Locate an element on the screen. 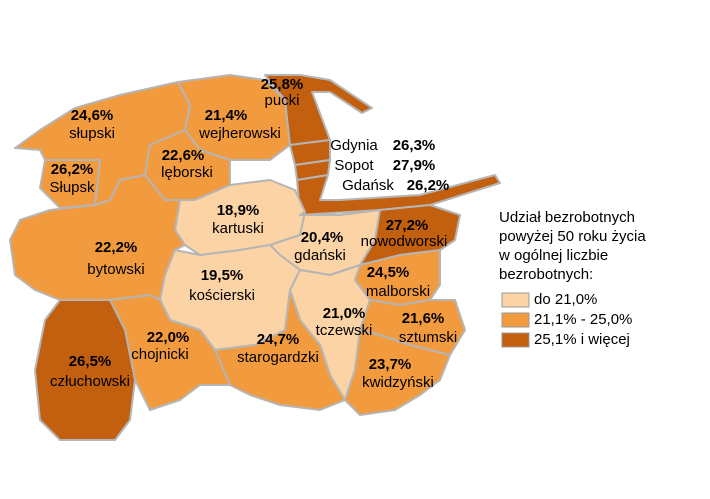 This screenshot has height=499, width=710. region-value: 24,5% is located at coordinates (388, 272).